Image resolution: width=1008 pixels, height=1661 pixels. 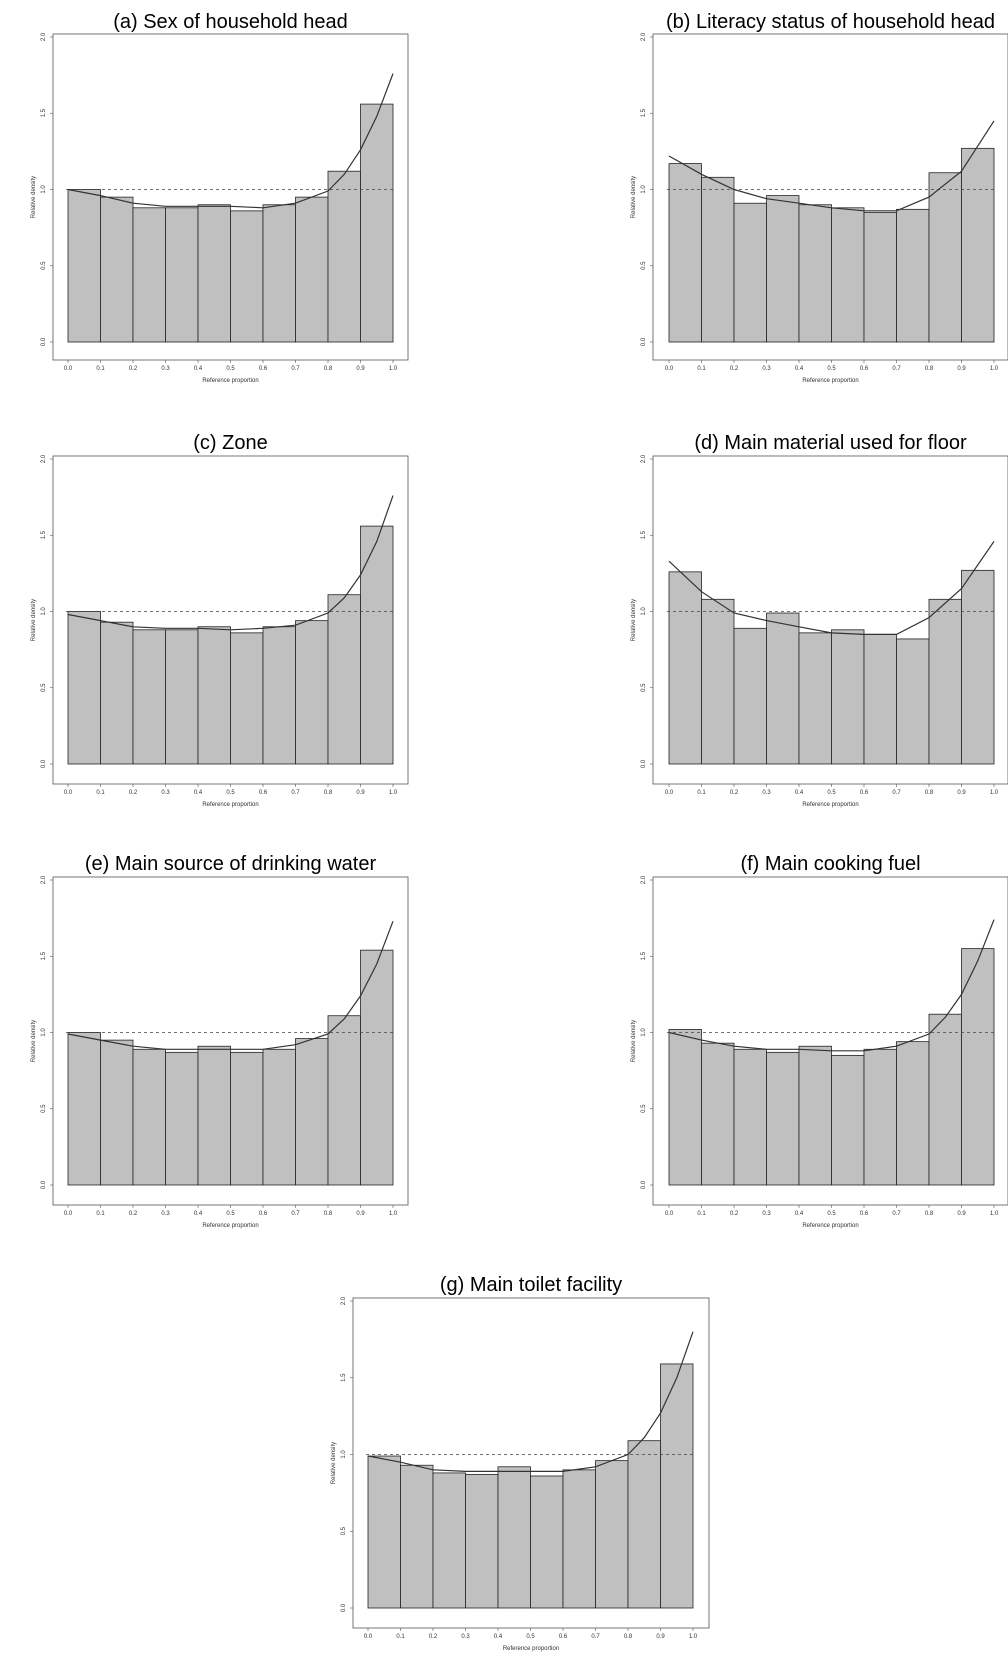 What do you see at coordinates (44, 341) in the screenshot?
I see `y-tick-label: 0.0` at bounding box center [44, 341].